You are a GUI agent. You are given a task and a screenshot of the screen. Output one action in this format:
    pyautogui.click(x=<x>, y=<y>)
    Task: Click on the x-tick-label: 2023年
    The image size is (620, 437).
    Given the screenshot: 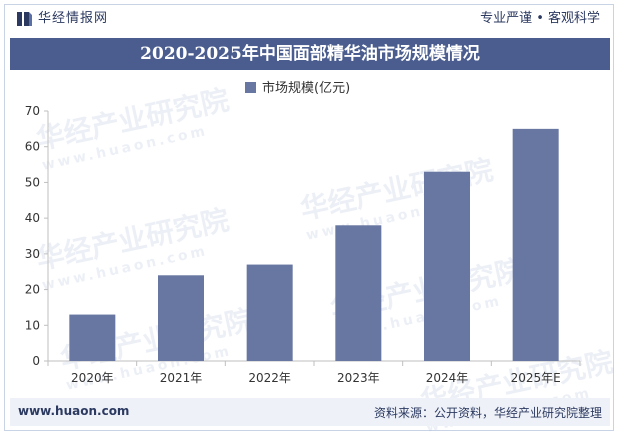 What is the action you would take?
    pyautogui.click(x=358, y=378)
    